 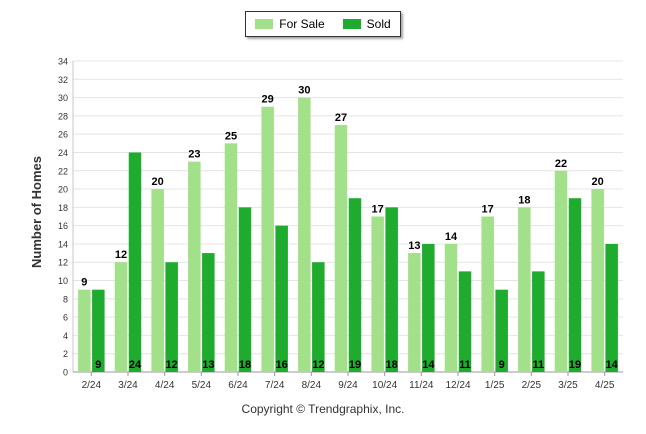 What do you see at coordinates (465, 365) in the screenshot?
I see `data-label-sold-12-24: 11` at bounding box center [465, 365].